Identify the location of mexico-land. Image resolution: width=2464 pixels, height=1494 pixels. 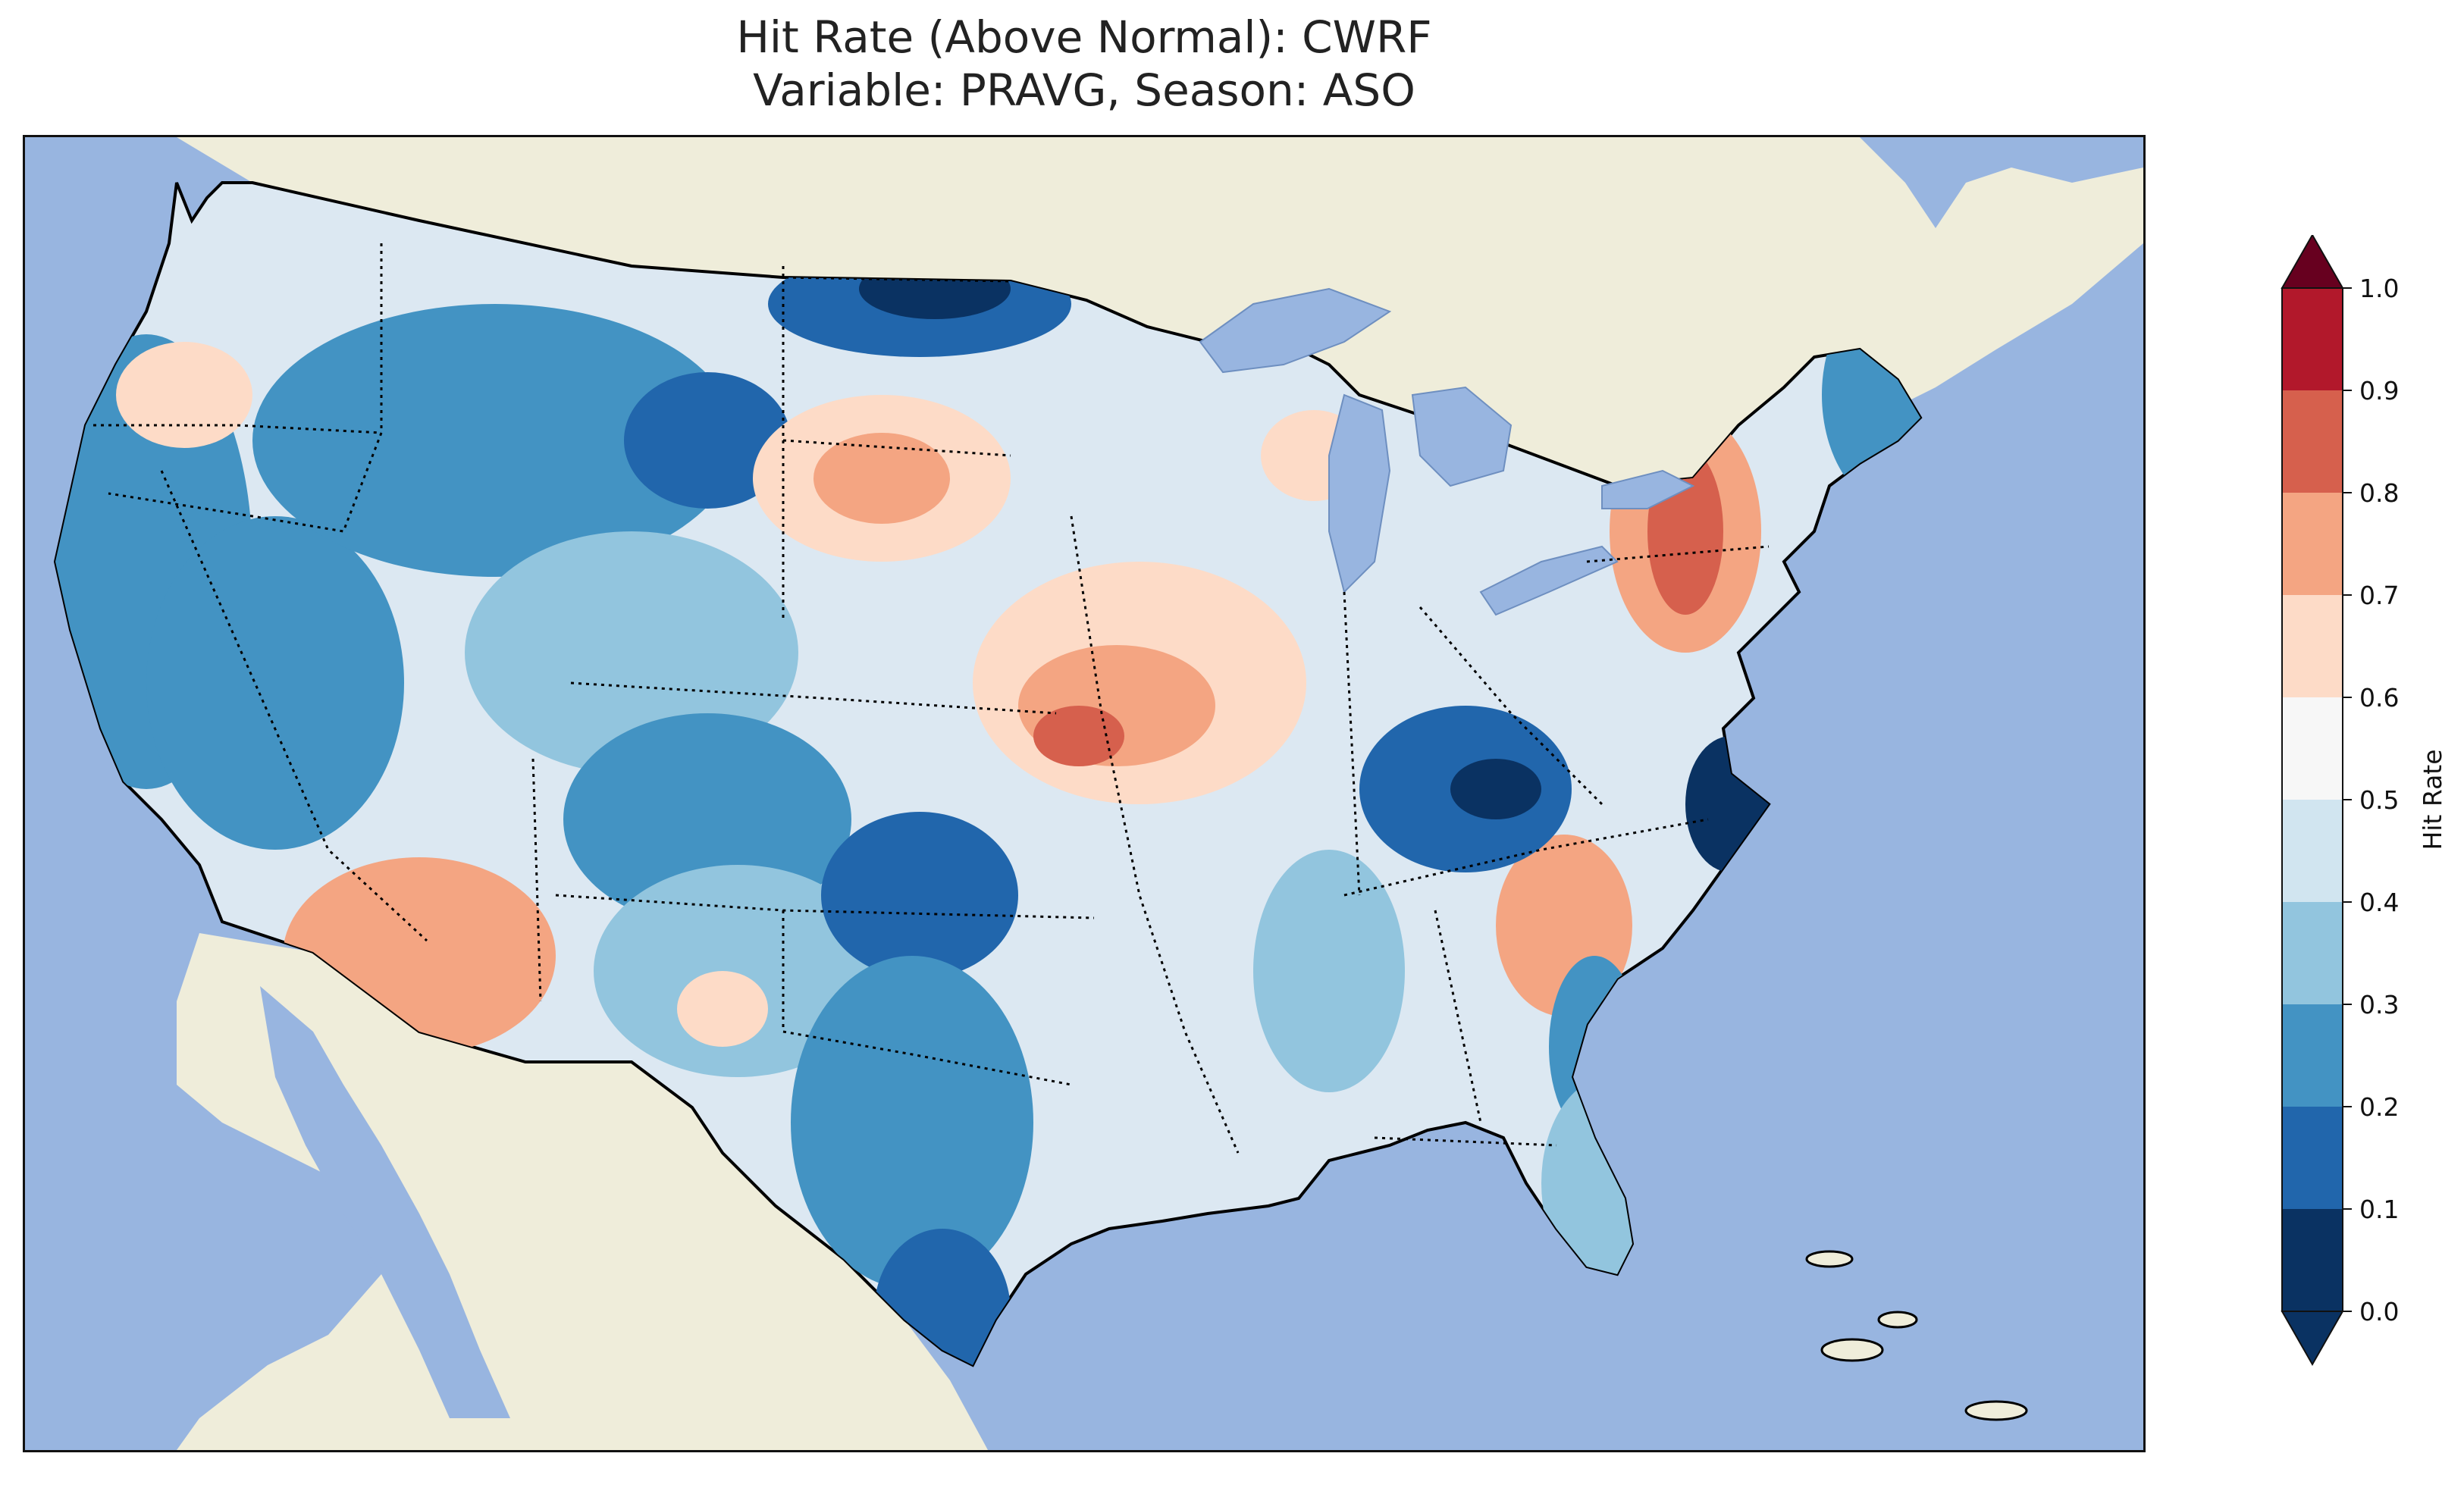
(582, 1191).